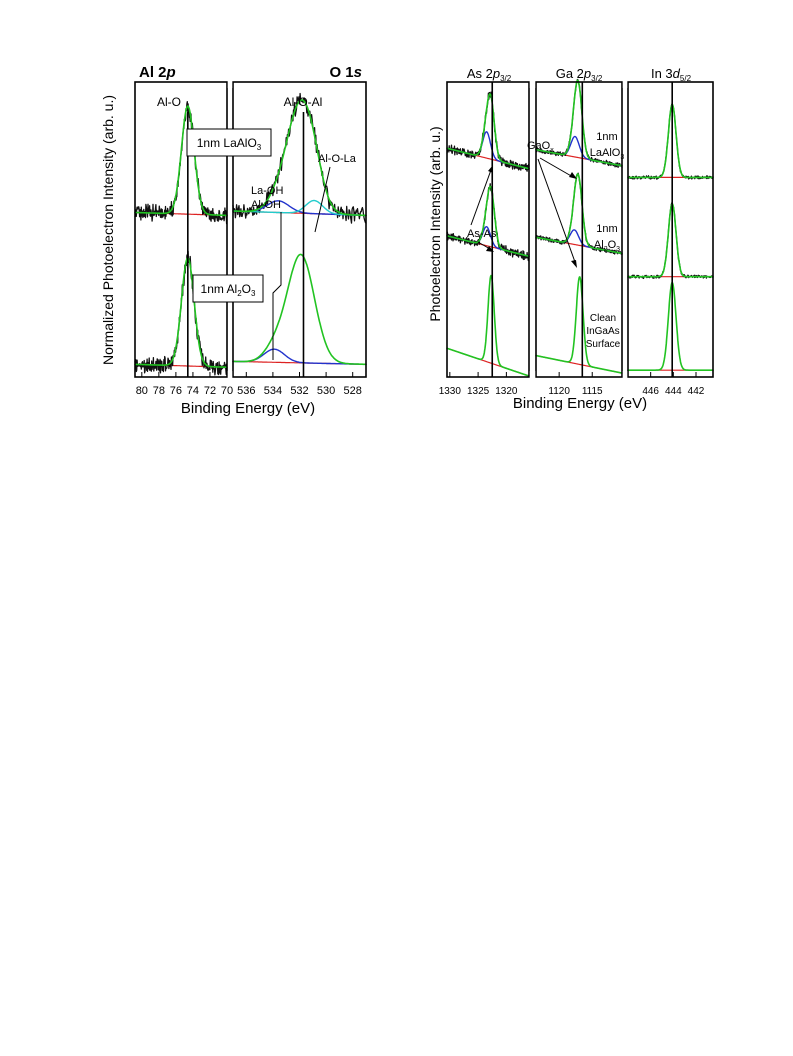 Image resolution: width=793 pixels, height=1056 pixels. What do you see at coordinates (299, 158) in the screenshot?
I see `o1s-laalo3-fit-envelope` at bounding box center [299, 158].